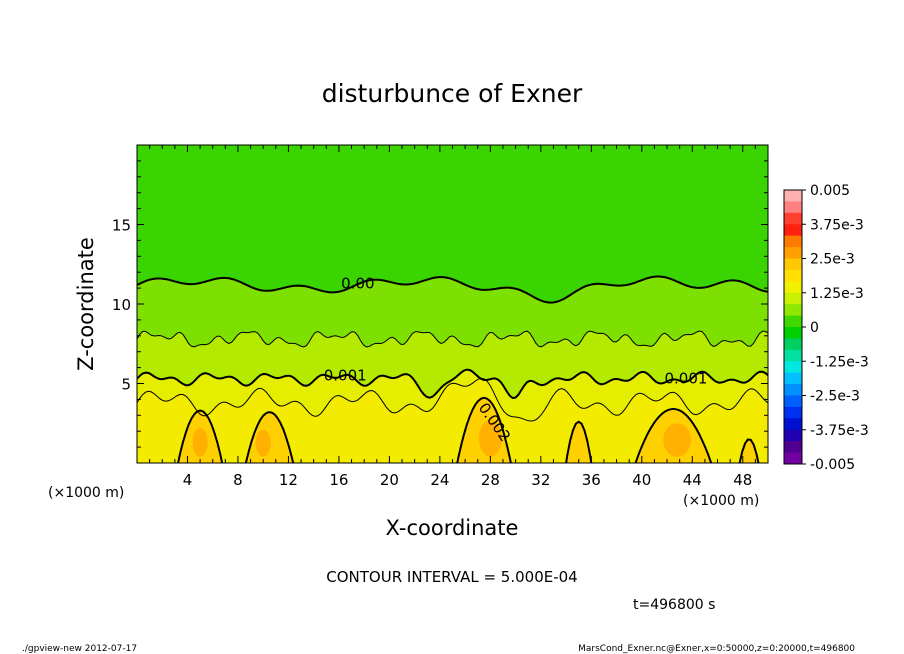  I want to click on x-tick-label: 40, so click(641, 480).